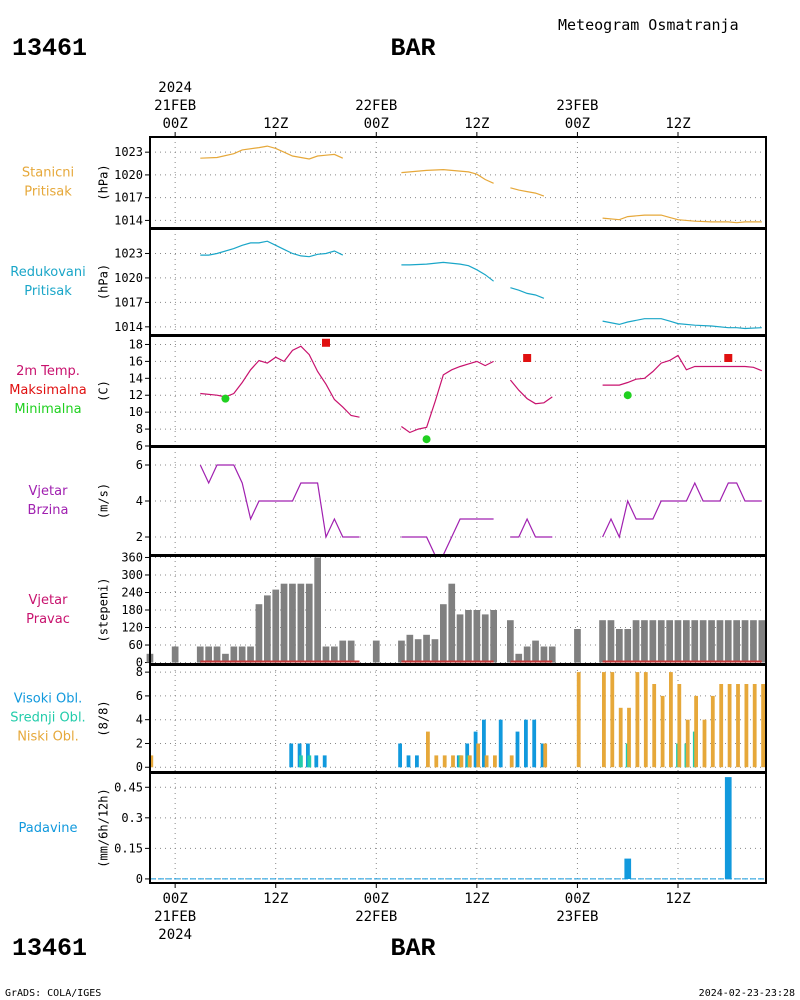 The image size is (800, 1000). What do you see at coordinates (397, 501) in the screenshot?
I see `panel-vjetar: 2 4 6 (m/s) Vjetar Brzina` at bounding box center [397, 501].